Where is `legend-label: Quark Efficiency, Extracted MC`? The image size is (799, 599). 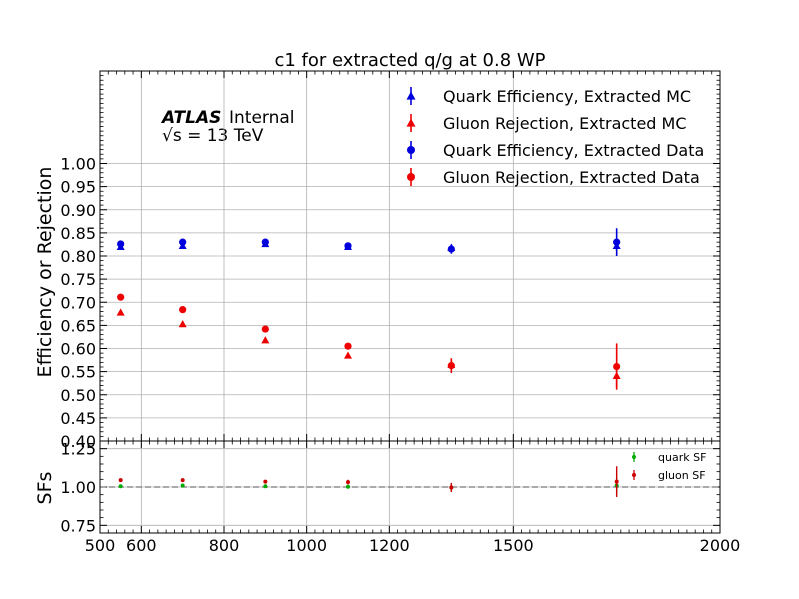 legend-label: Quark Efficiency, Extracted MC is located at coordinates (567, 96).